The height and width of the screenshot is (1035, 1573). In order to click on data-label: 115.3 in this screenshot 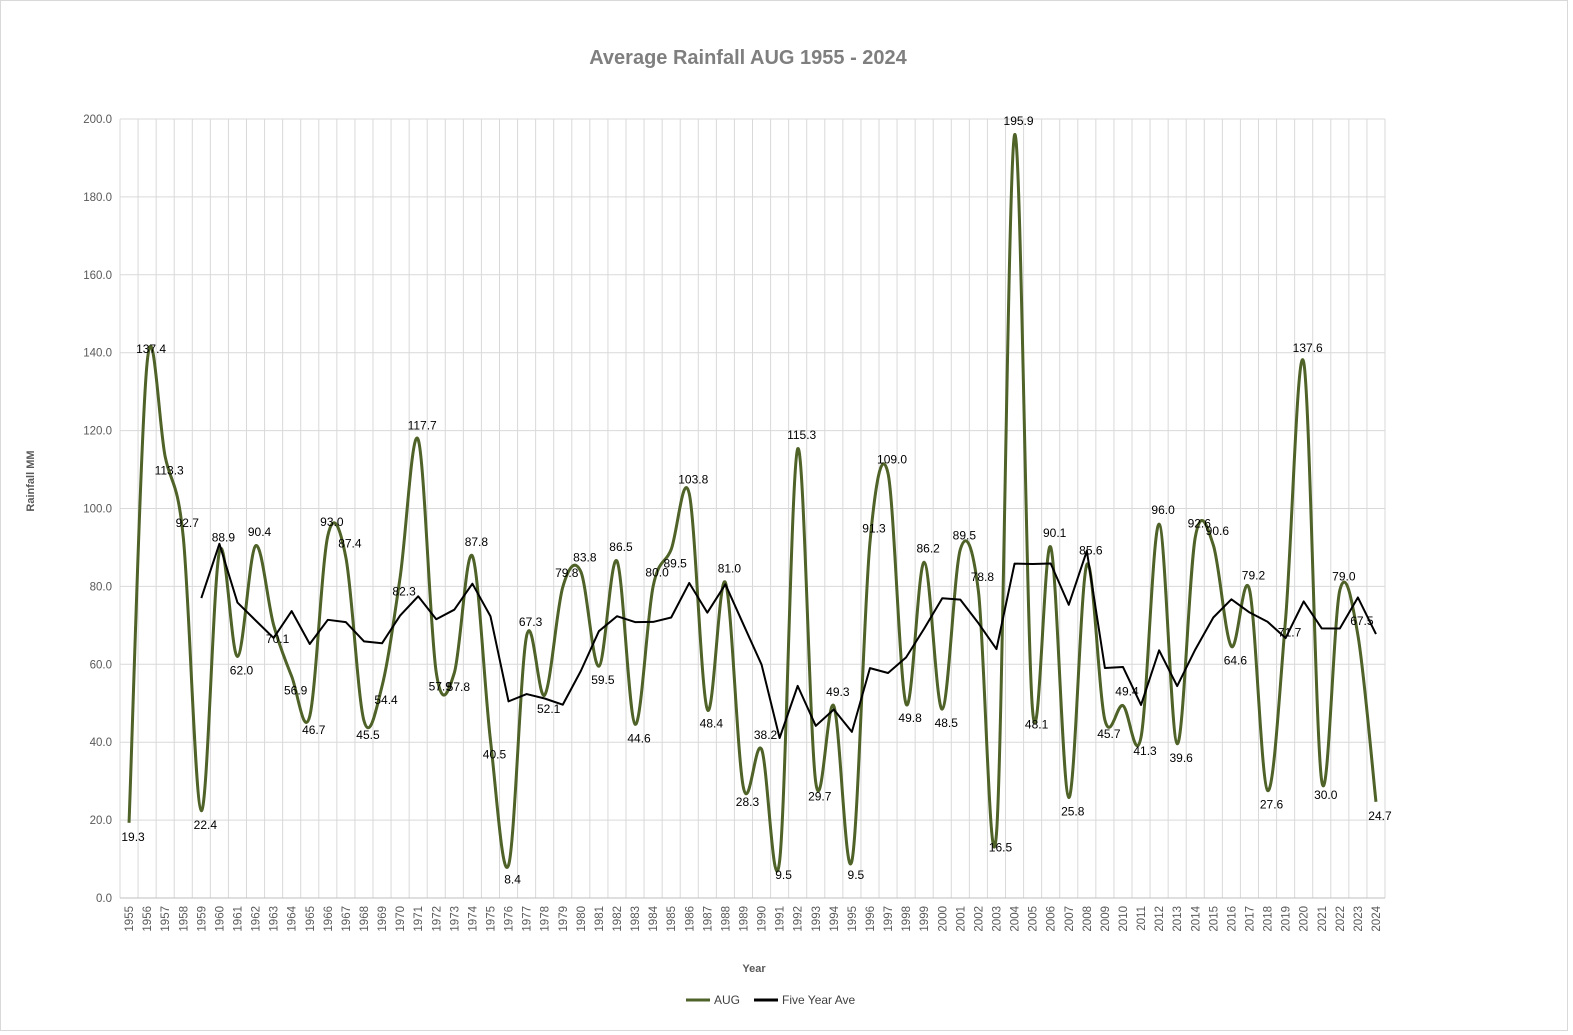, I will do `click(801, 435)`.